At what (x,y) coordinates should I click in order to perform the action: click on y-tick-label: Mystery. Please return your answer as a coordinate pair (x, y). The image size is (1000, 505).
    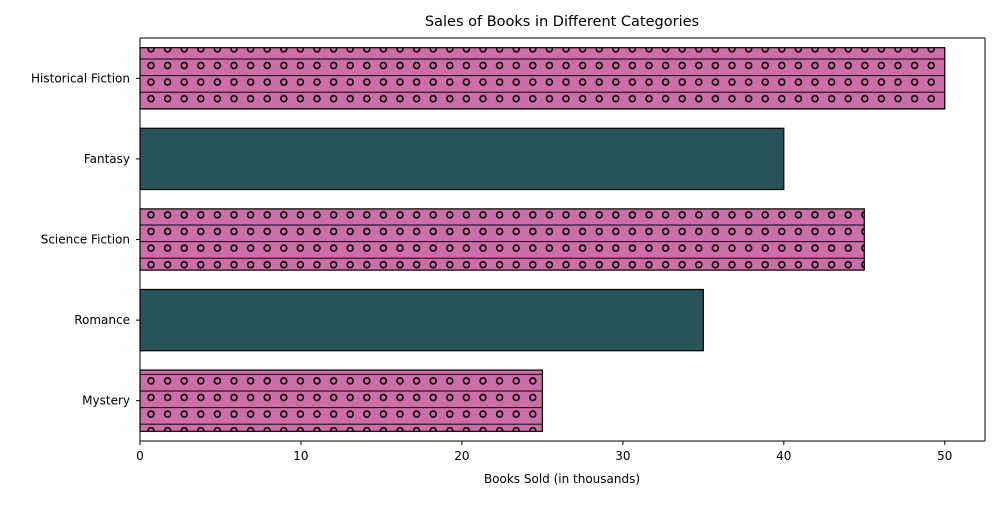
    Looking at the image, I should click on (106, 401).